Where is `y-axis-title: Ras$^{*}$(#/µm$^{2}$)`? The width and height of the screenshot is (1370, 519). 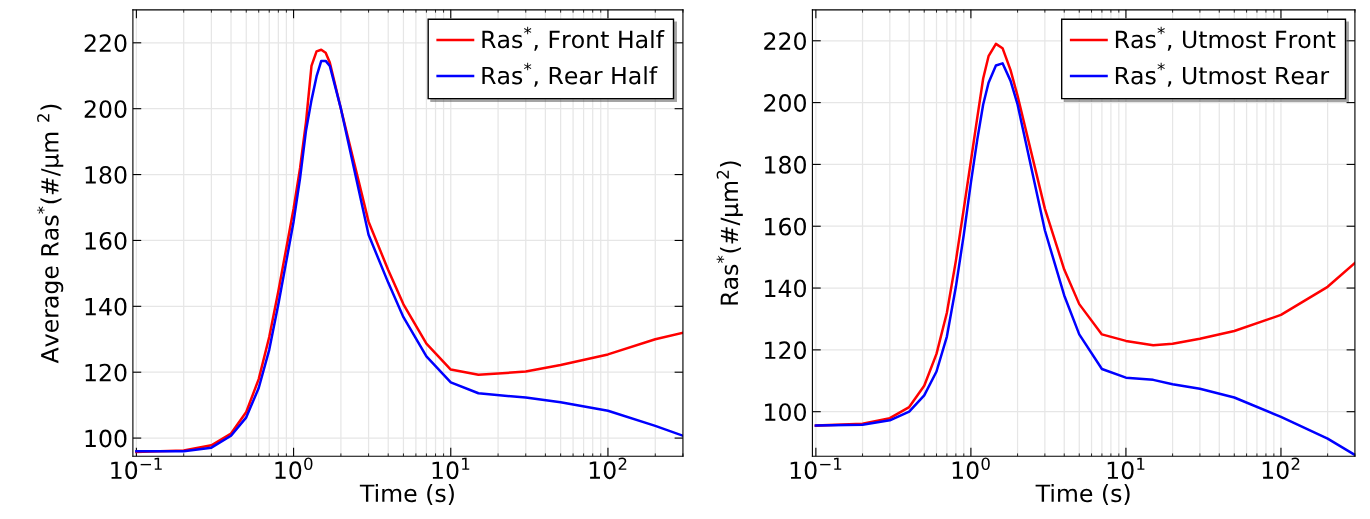 y-axis-title: Ras$^{*}$(#/µm$^{2}$) is located at coordinates (729, 233).